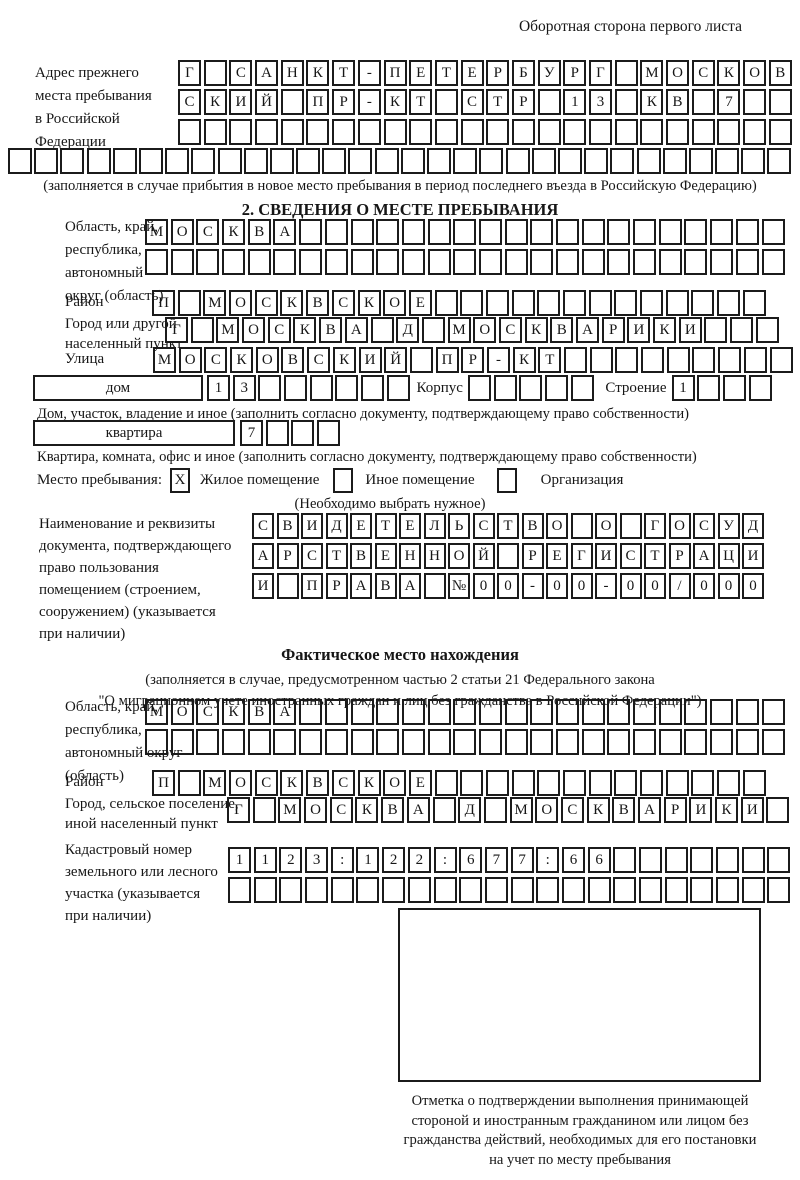 The image size is (800, 1180). What do you see at coordinates (434, 526) in the screenshot?
I see `form-cell: Л` at bounding box center [434, 526].